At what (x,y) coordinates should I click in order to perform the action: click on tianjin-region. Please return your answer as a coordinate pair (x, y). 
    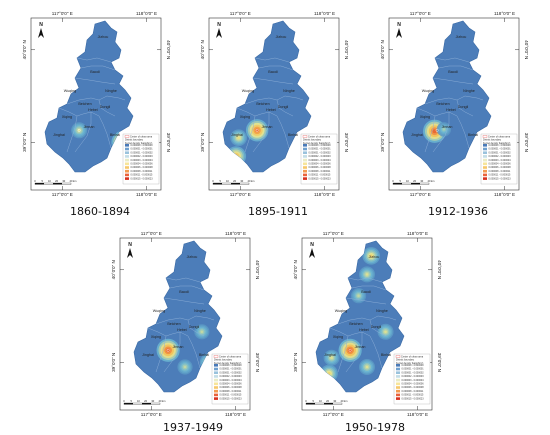
    Looking at the image, I should click on (89, 96).